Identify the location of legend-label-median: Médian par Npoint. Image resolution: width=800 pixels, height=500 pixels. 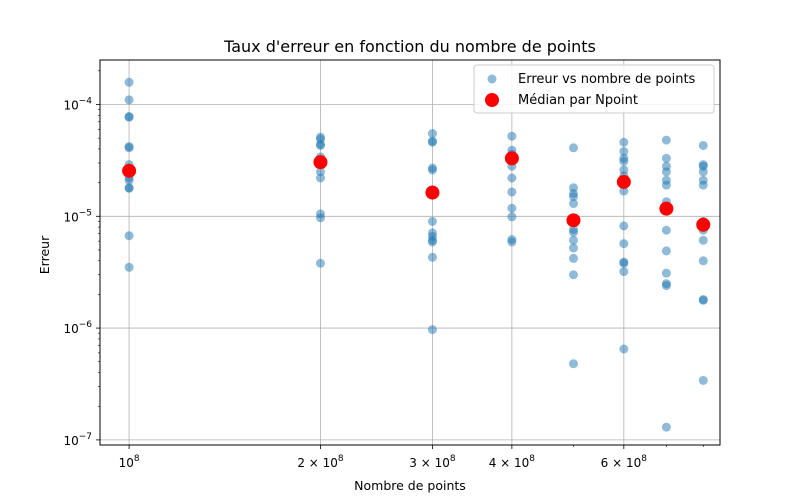
(578, 100).